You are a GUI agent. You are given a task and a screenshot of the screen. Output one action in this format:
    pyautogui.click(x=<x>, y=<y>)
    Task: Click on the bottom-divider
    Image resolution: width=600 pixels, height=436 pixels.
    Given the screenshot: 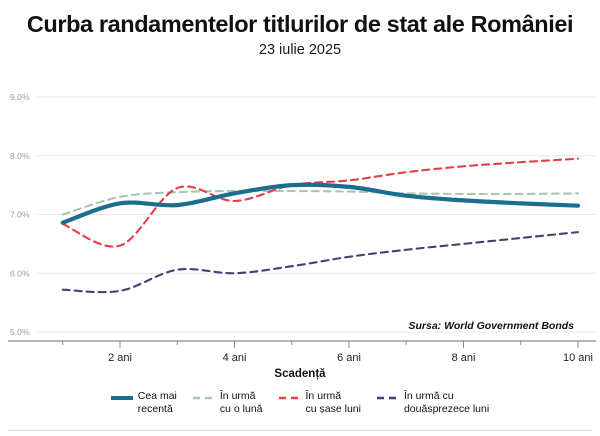 What is the action you would take?
    pyautogui.click(x=300, y=430)
    